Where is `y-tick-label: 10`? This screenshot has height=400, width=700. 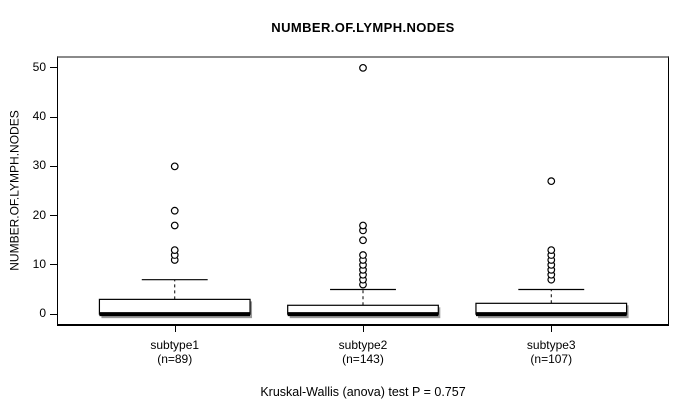
y-tick-label: 10 is located at coordinates (39, 263).